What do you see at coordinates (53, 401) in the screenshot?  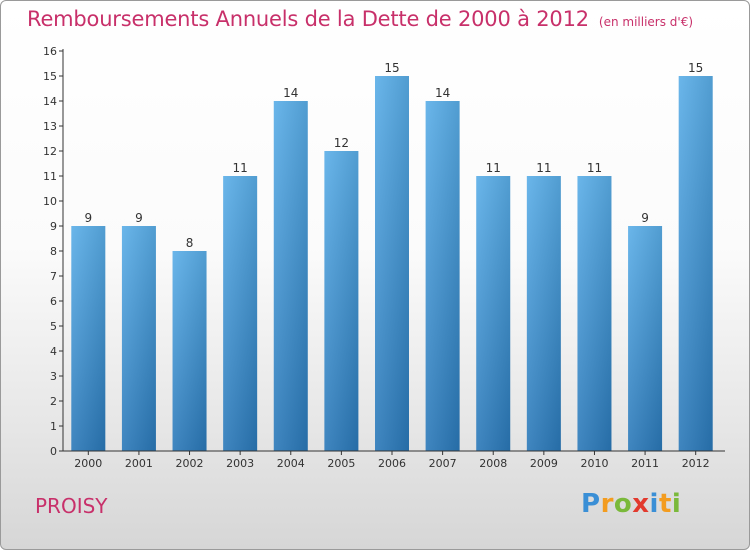 I see `y-tick-label: 2` at bounding box center [53, 401].